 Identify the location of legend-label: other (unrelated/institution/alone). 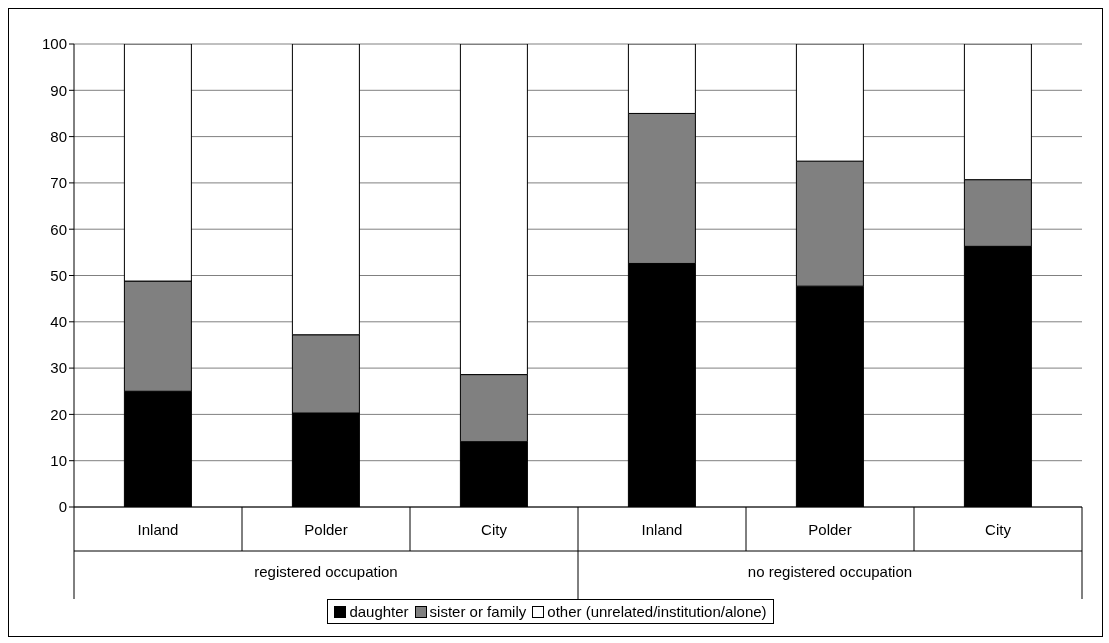
(657, 611).